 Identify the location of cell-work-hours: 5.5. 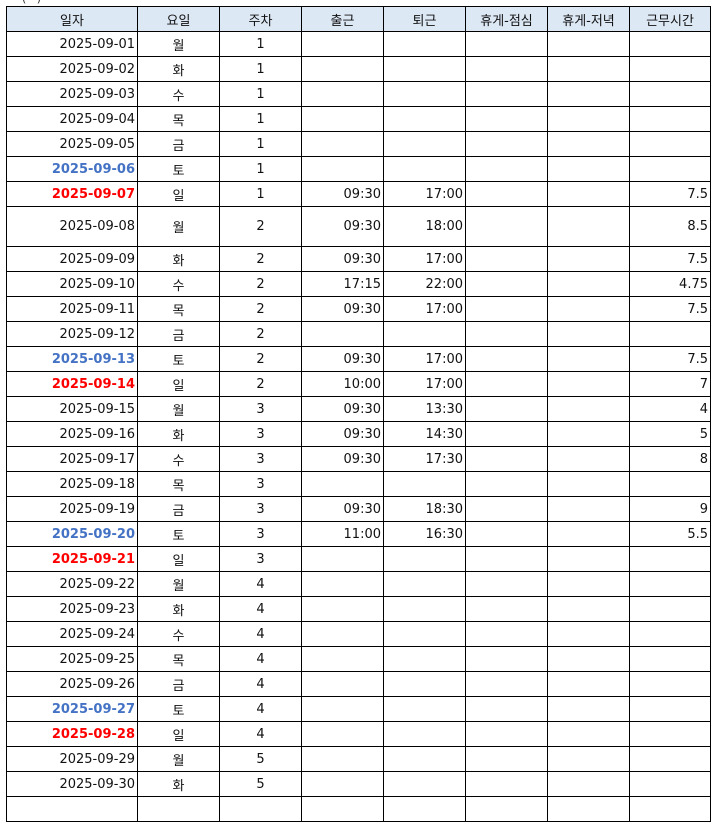
(670, 534).